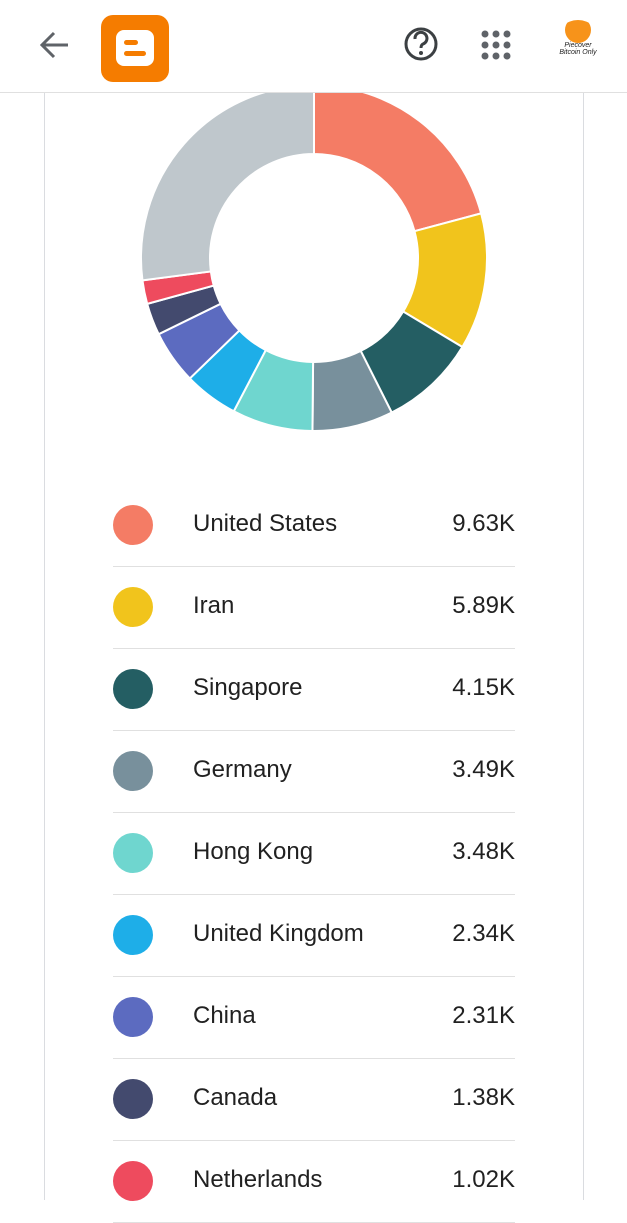 Image resolution: width=627 pixels, height=1223 pixels. What do you see at coordinates (135, 48) in the screenshot?
I see `blogger-logo` at bounding box center [135, 48].